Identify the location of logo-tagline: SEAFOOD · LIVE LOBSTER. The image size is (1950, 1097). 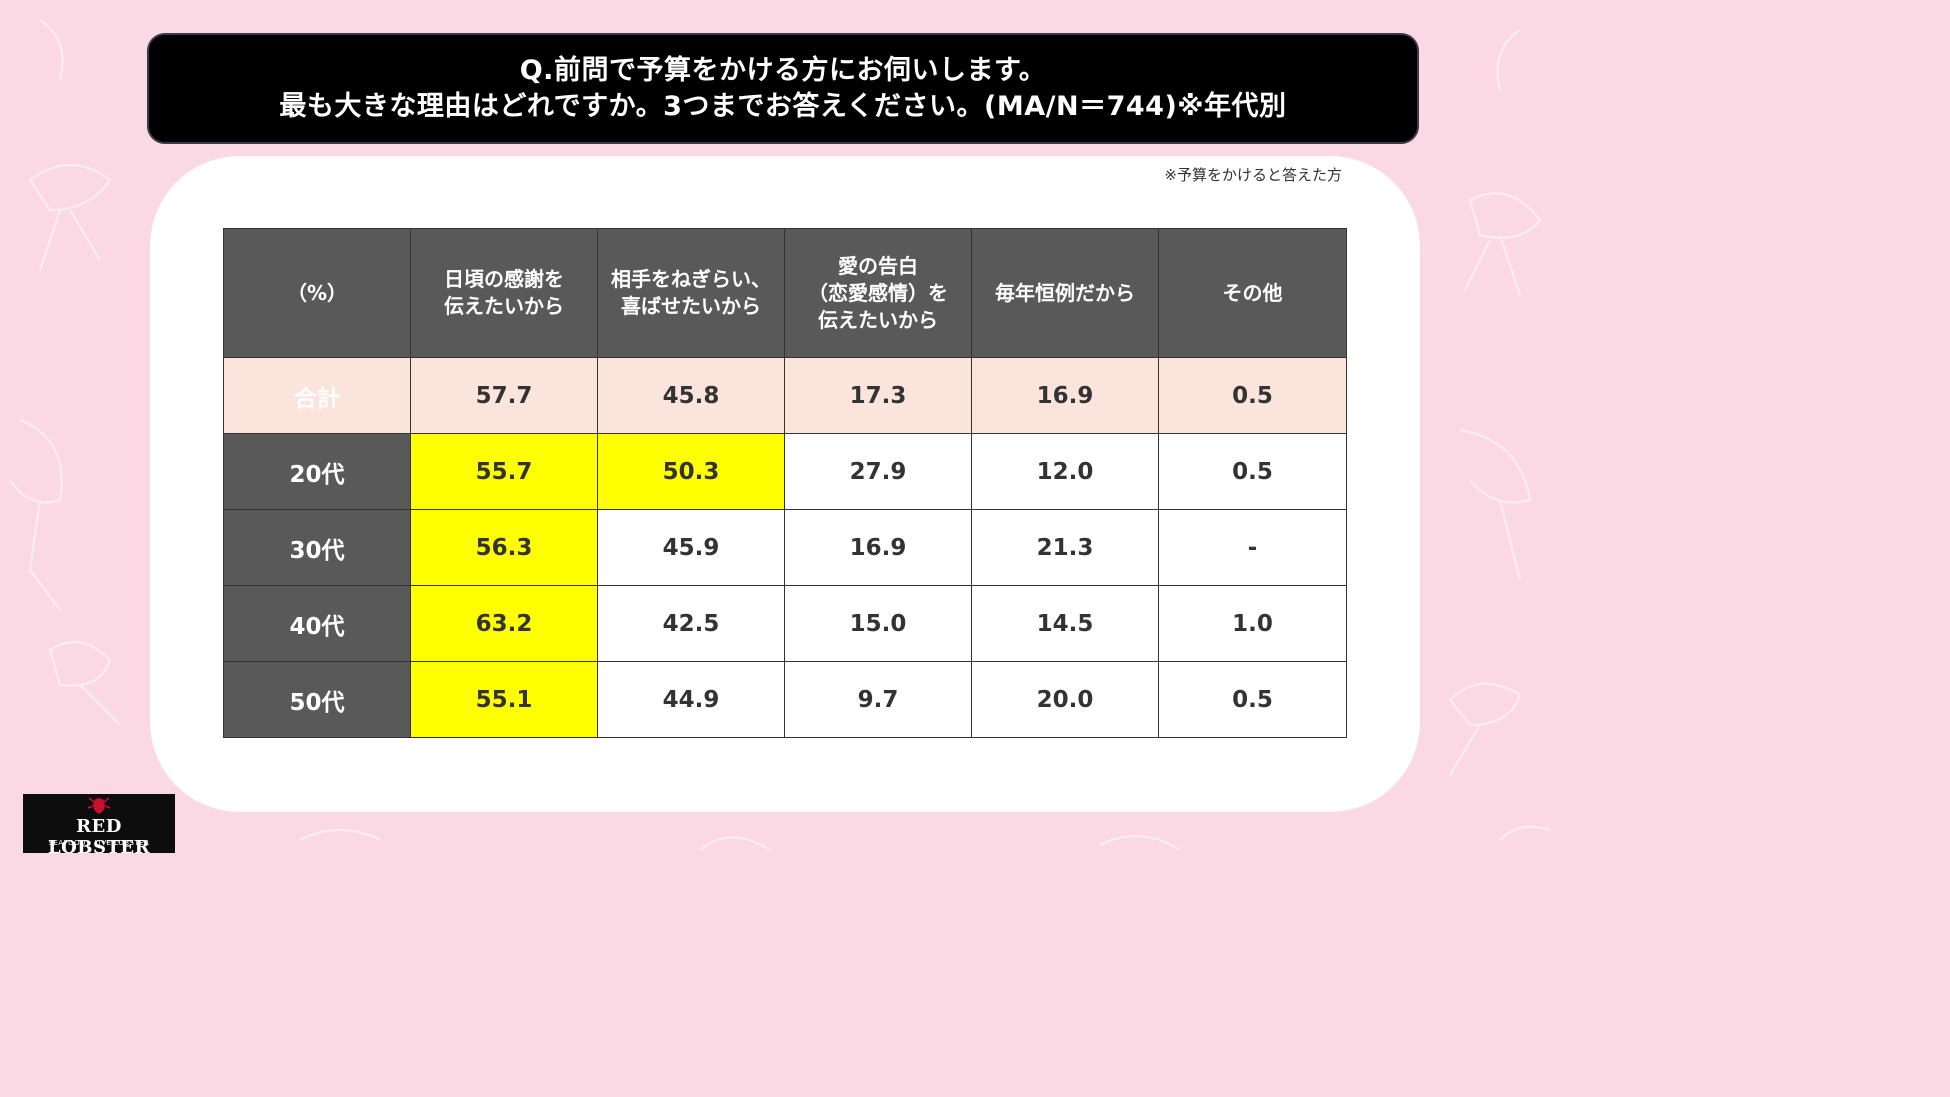
(99, 843).